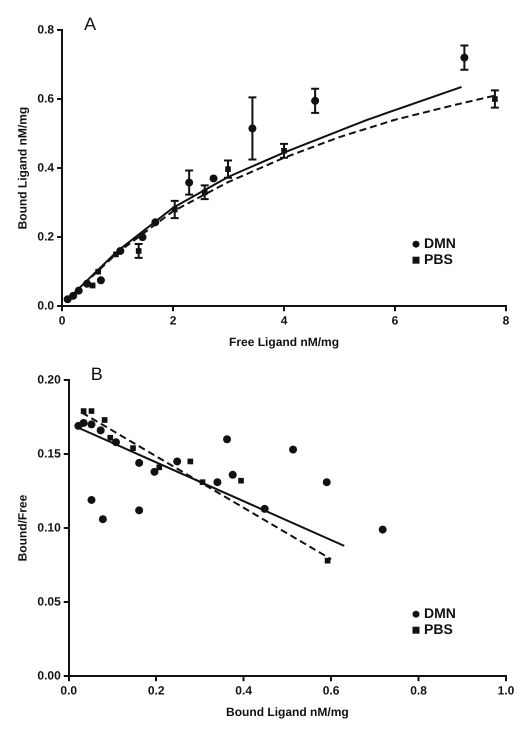 This screenshot has height=746, width=530. Describe the element at coordinates (96, 374) in the screenshot. I see `chart-title: B` at that location.